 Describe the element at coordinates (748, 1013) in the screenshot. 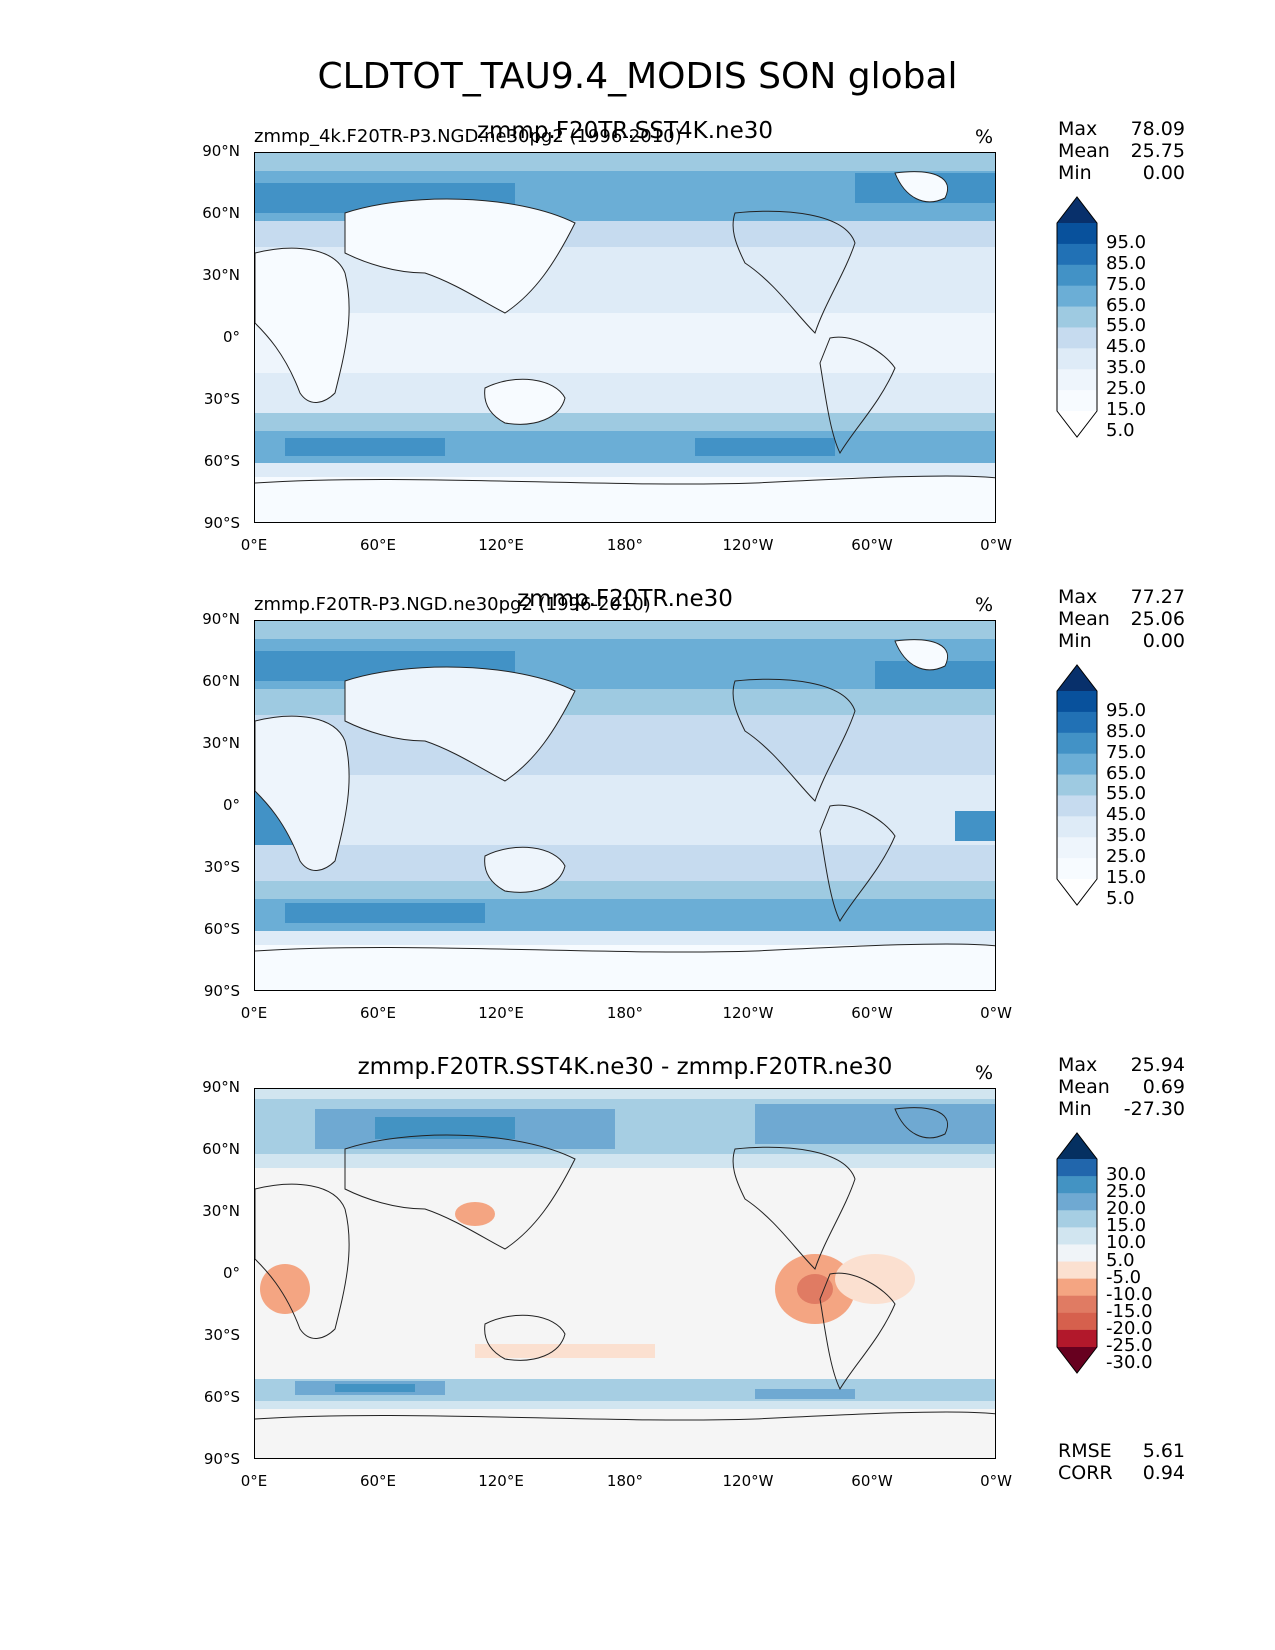

I see `x-tick-label: 120°W` at that location.